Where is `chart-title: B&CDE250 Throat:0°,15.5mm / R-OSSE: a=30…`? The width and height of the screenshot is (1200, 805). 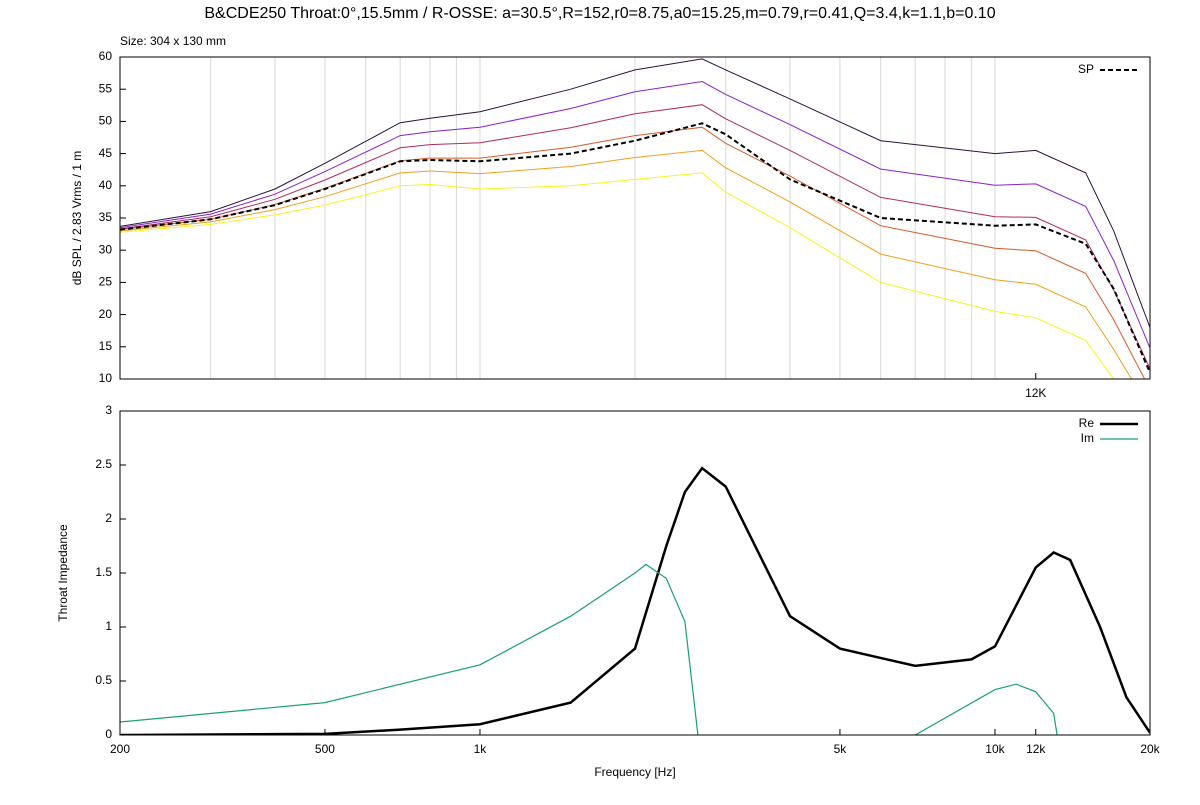 chart-title: B&CDE250 Throat:0°,15.5mm / R-OSSE: a=30… is located at coordinates (599, 13).